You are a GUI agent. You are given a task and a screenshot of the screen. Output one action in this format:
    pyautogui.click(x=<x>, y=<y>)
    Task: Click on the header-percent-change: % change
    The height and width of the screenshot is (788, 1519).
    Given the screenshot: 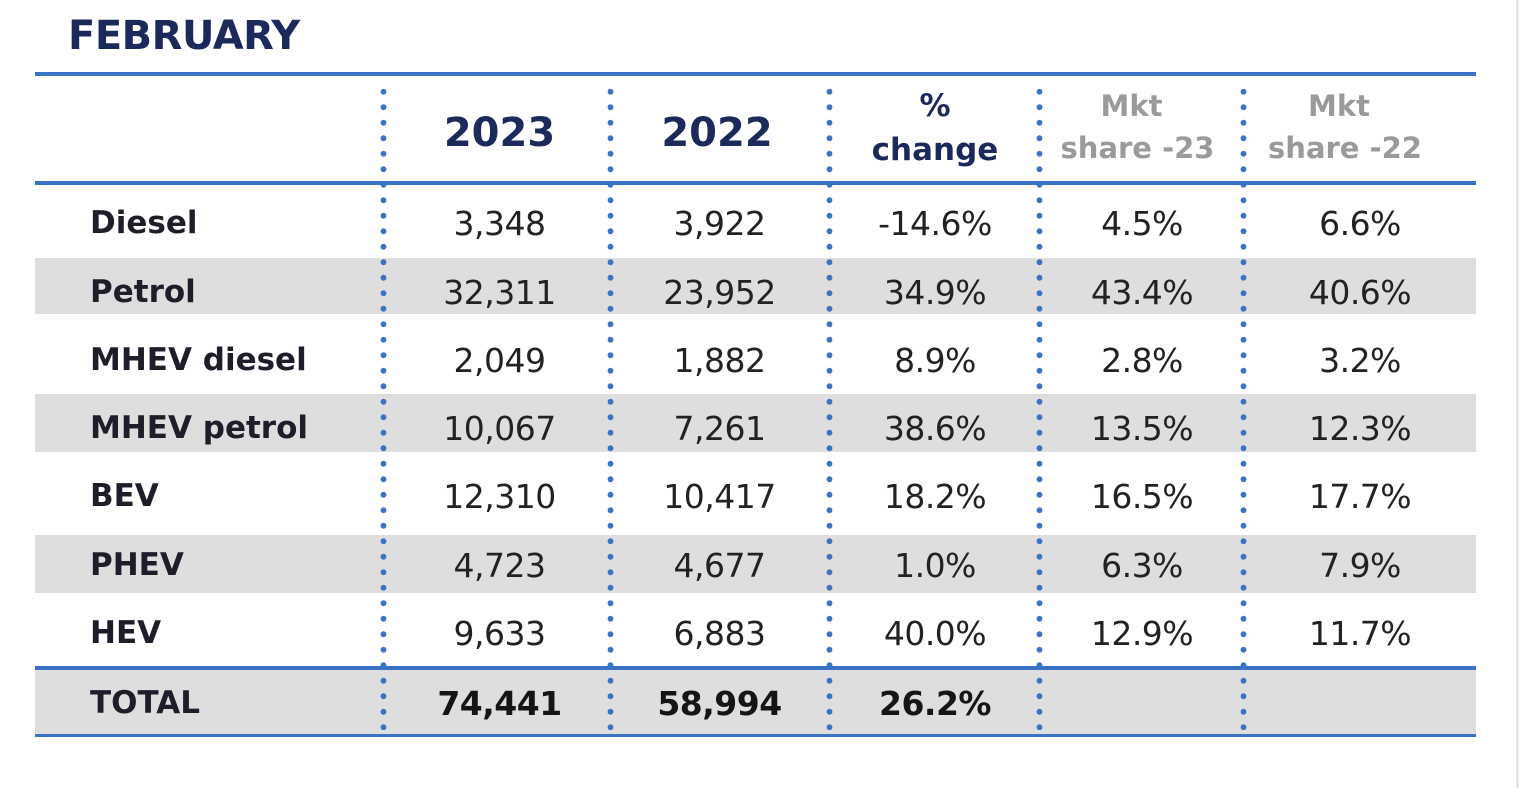 What is the action you would take?
    pyautogui.click(x=935, y=128)
    